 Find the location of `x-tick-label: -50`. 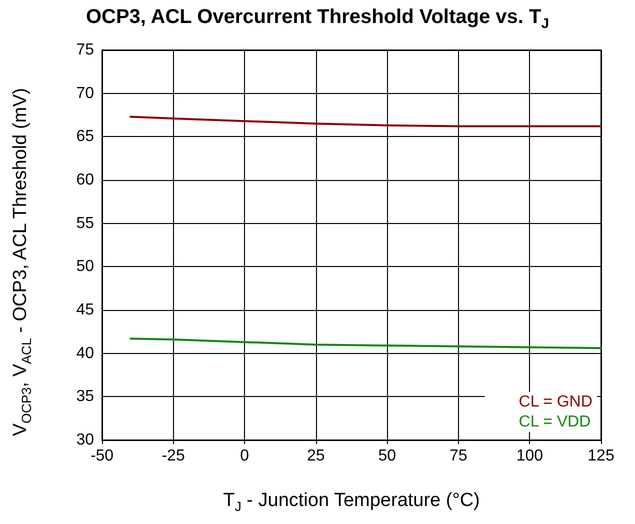

x-tick-label: -50 is located at coordinates (102, 456).